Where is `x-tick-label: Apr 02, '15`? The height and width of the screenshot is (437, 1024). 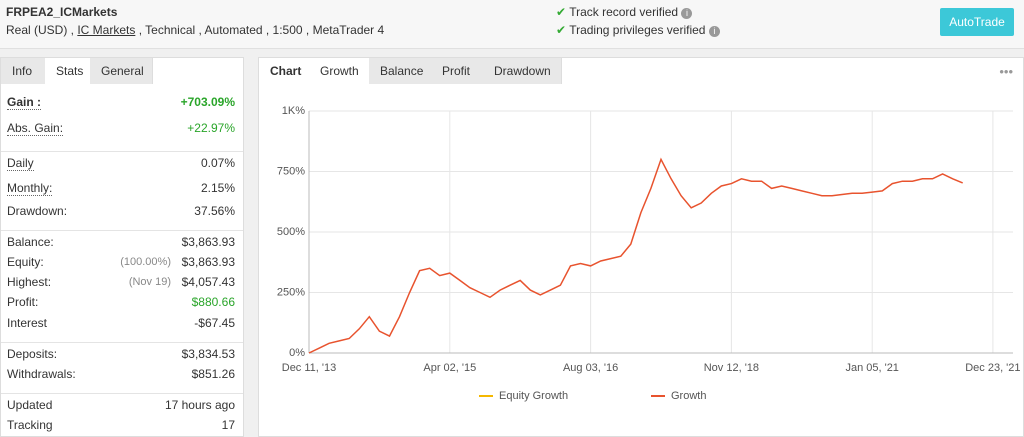 x-tick-label: Apr 02, '15 is located at coordinates (449, 368).